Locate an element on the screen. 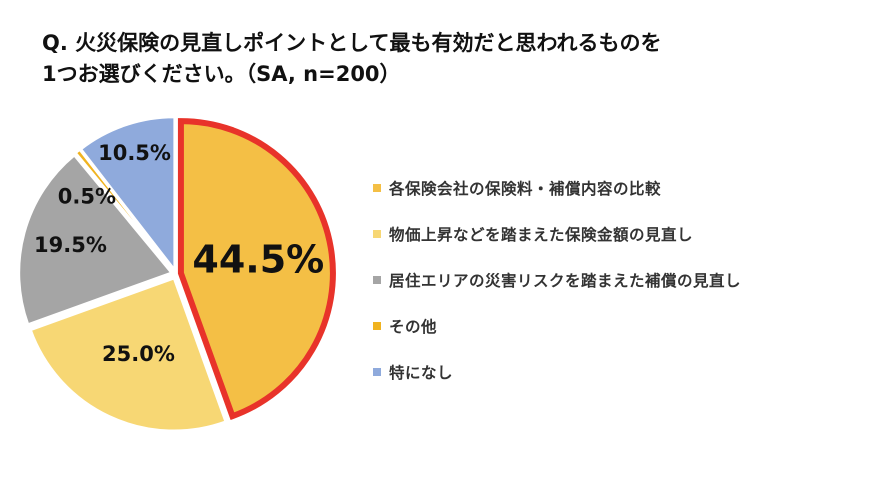 The height and width of the screenshot is (482, 880). data-label-comparison: 44.5% is located at coordinates (258, 260).